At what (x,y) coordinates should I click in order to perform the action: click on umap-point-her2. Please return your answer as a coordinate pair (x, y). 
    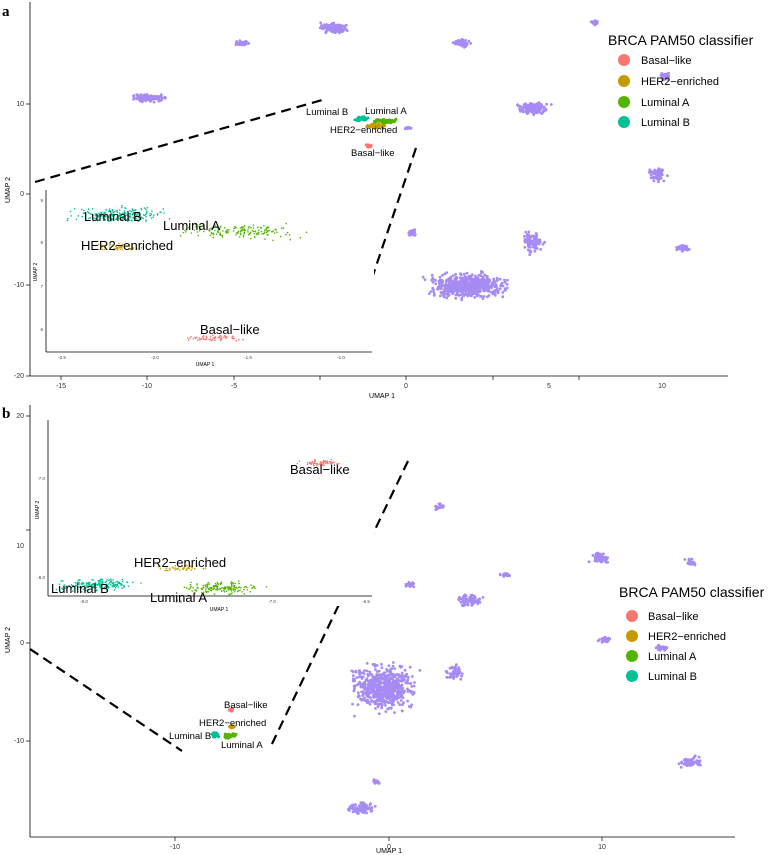
    Looking at the image, I should click on (370, 127).